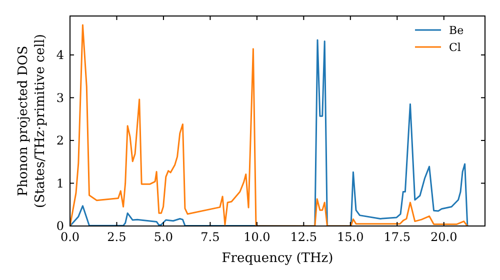 The image size is (500, 280). What do you see at coordinates (350, 237) in the screenshot?
I see `x-tick-label: 15.0` at bounding box center [350, 237].